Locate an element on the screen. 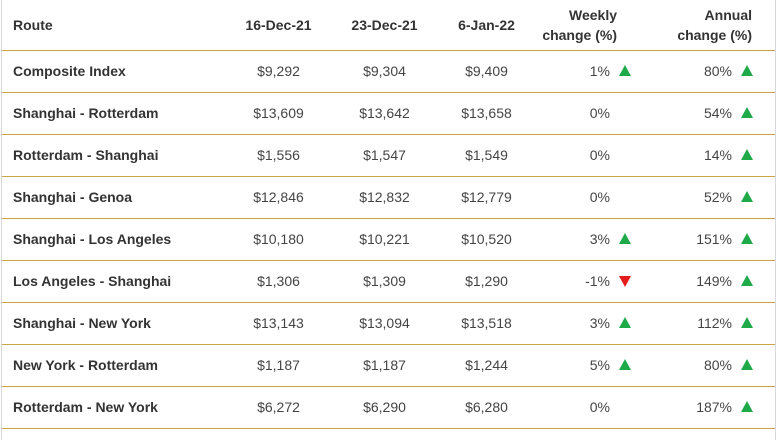 This screenshot has width=777, height=442. weekly-change: 5% is located at coordinates (592, 365).